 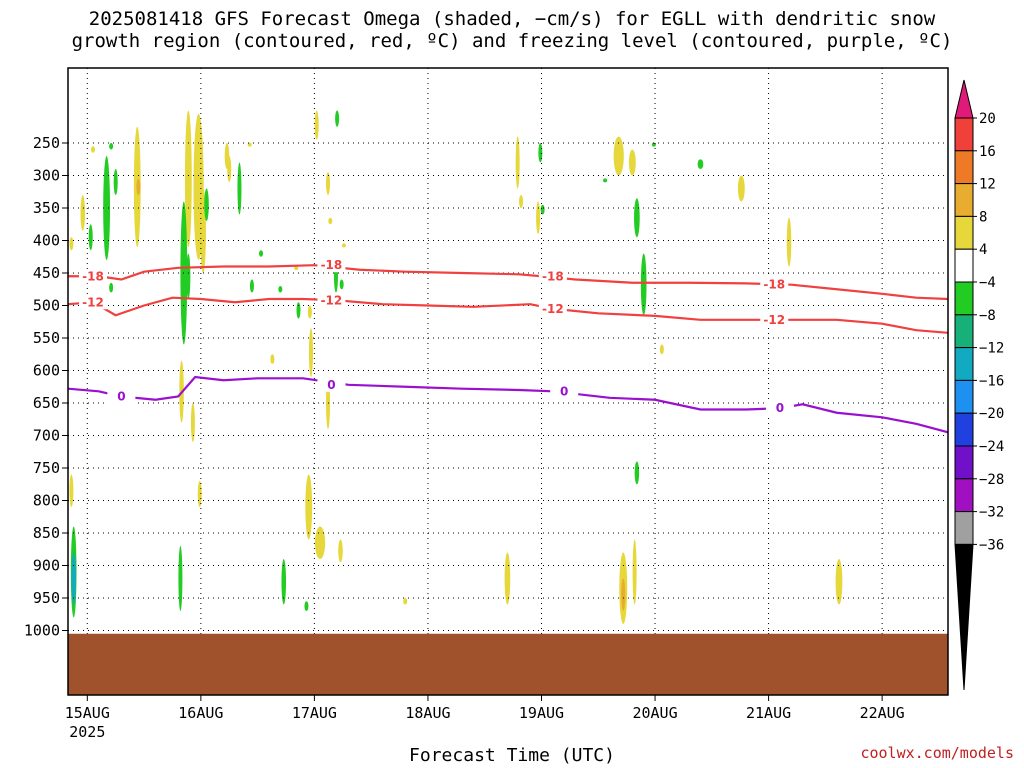 I want to click on colorbar-label: −28, so click(x=991, y=480).